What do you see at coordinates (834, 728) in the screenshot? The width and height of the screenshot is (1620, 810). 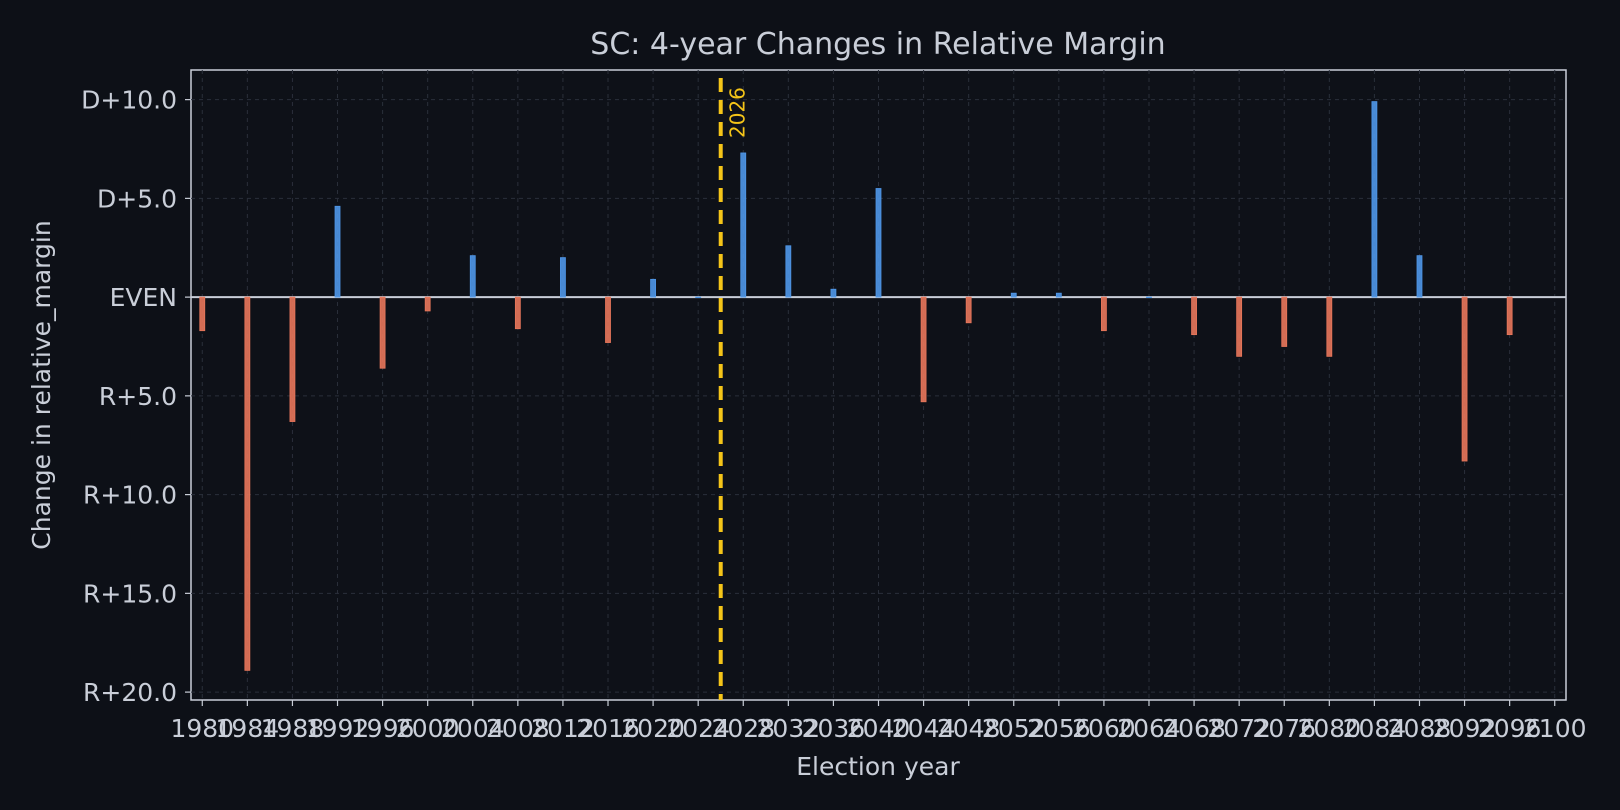 I see `x-tick-label: 2036` at bounding box center [834, 728].